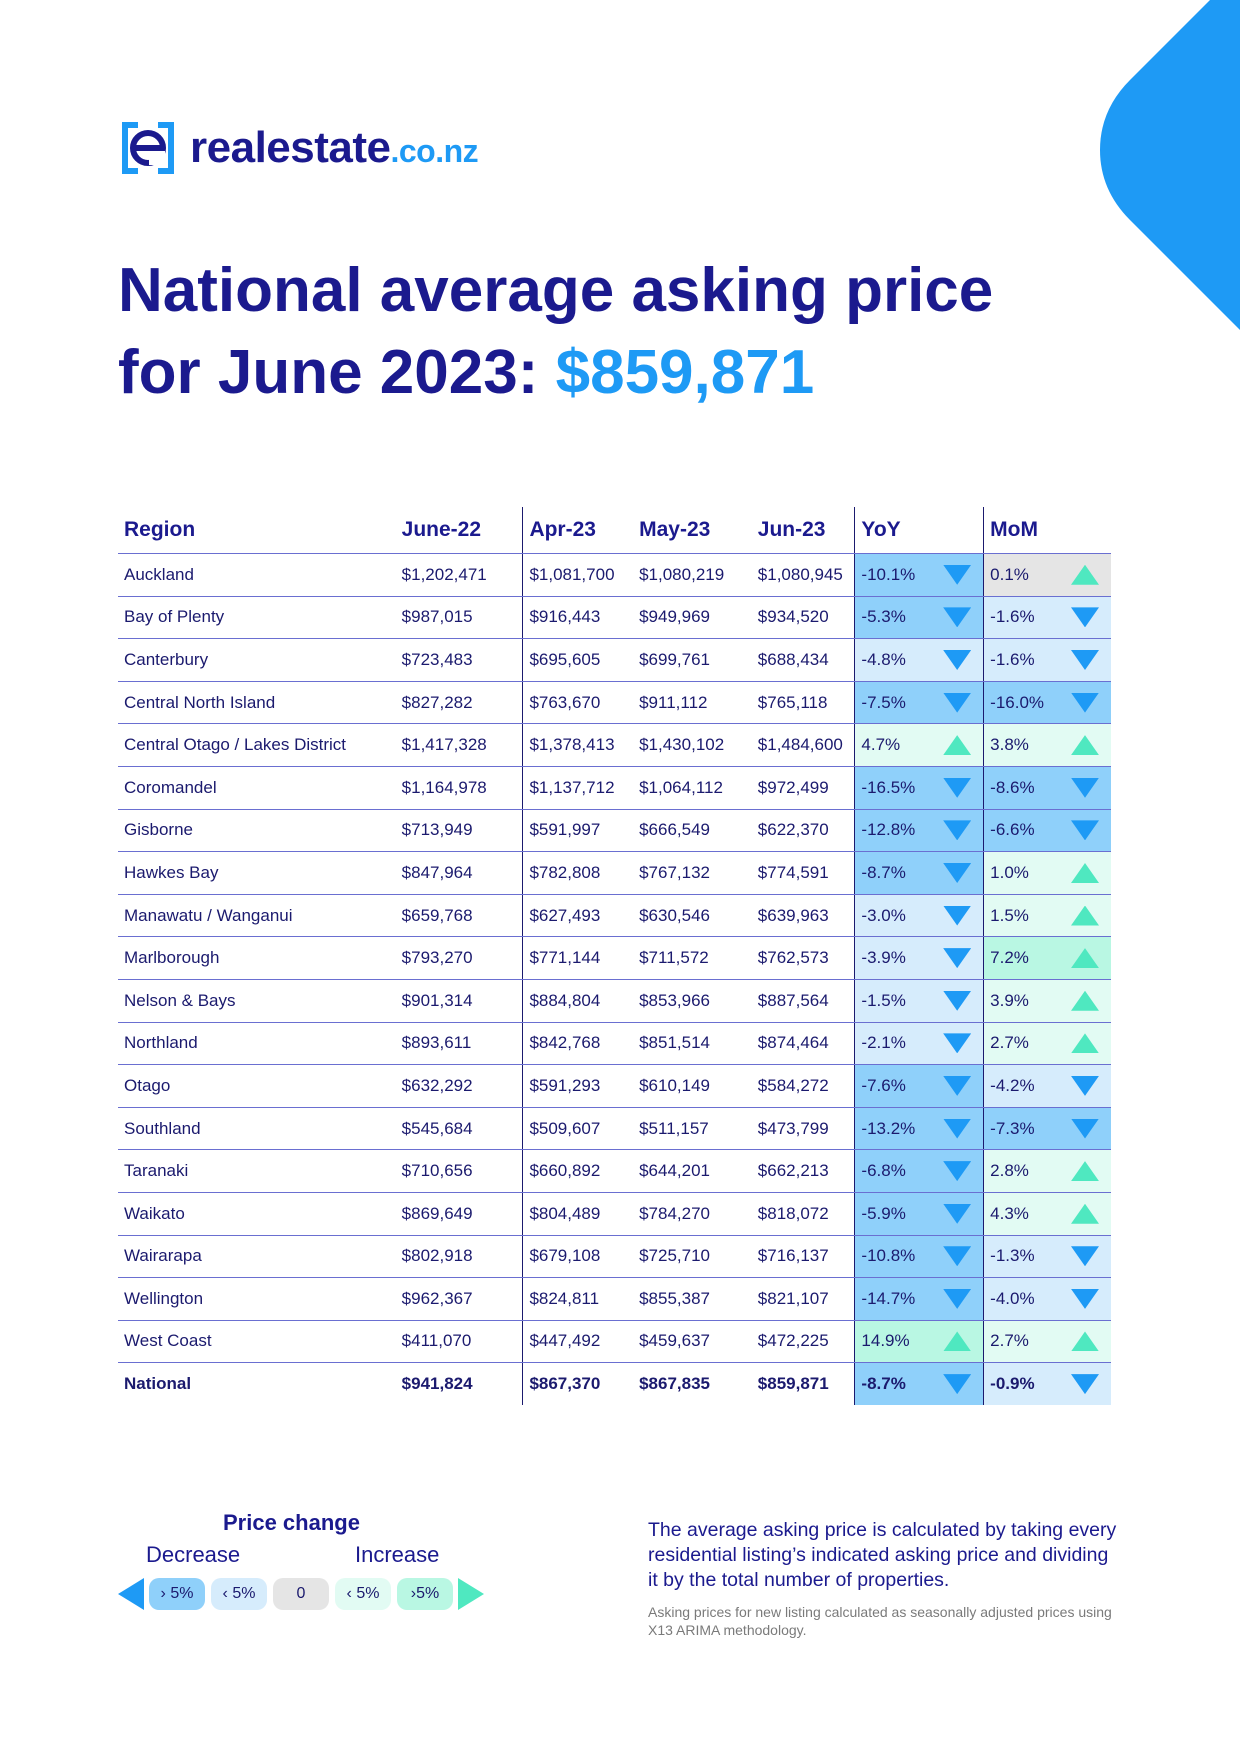  Describe the element at coordinates (919, 1044) in the screenshot. I see `cell-yoy: -2.1%` at that location.